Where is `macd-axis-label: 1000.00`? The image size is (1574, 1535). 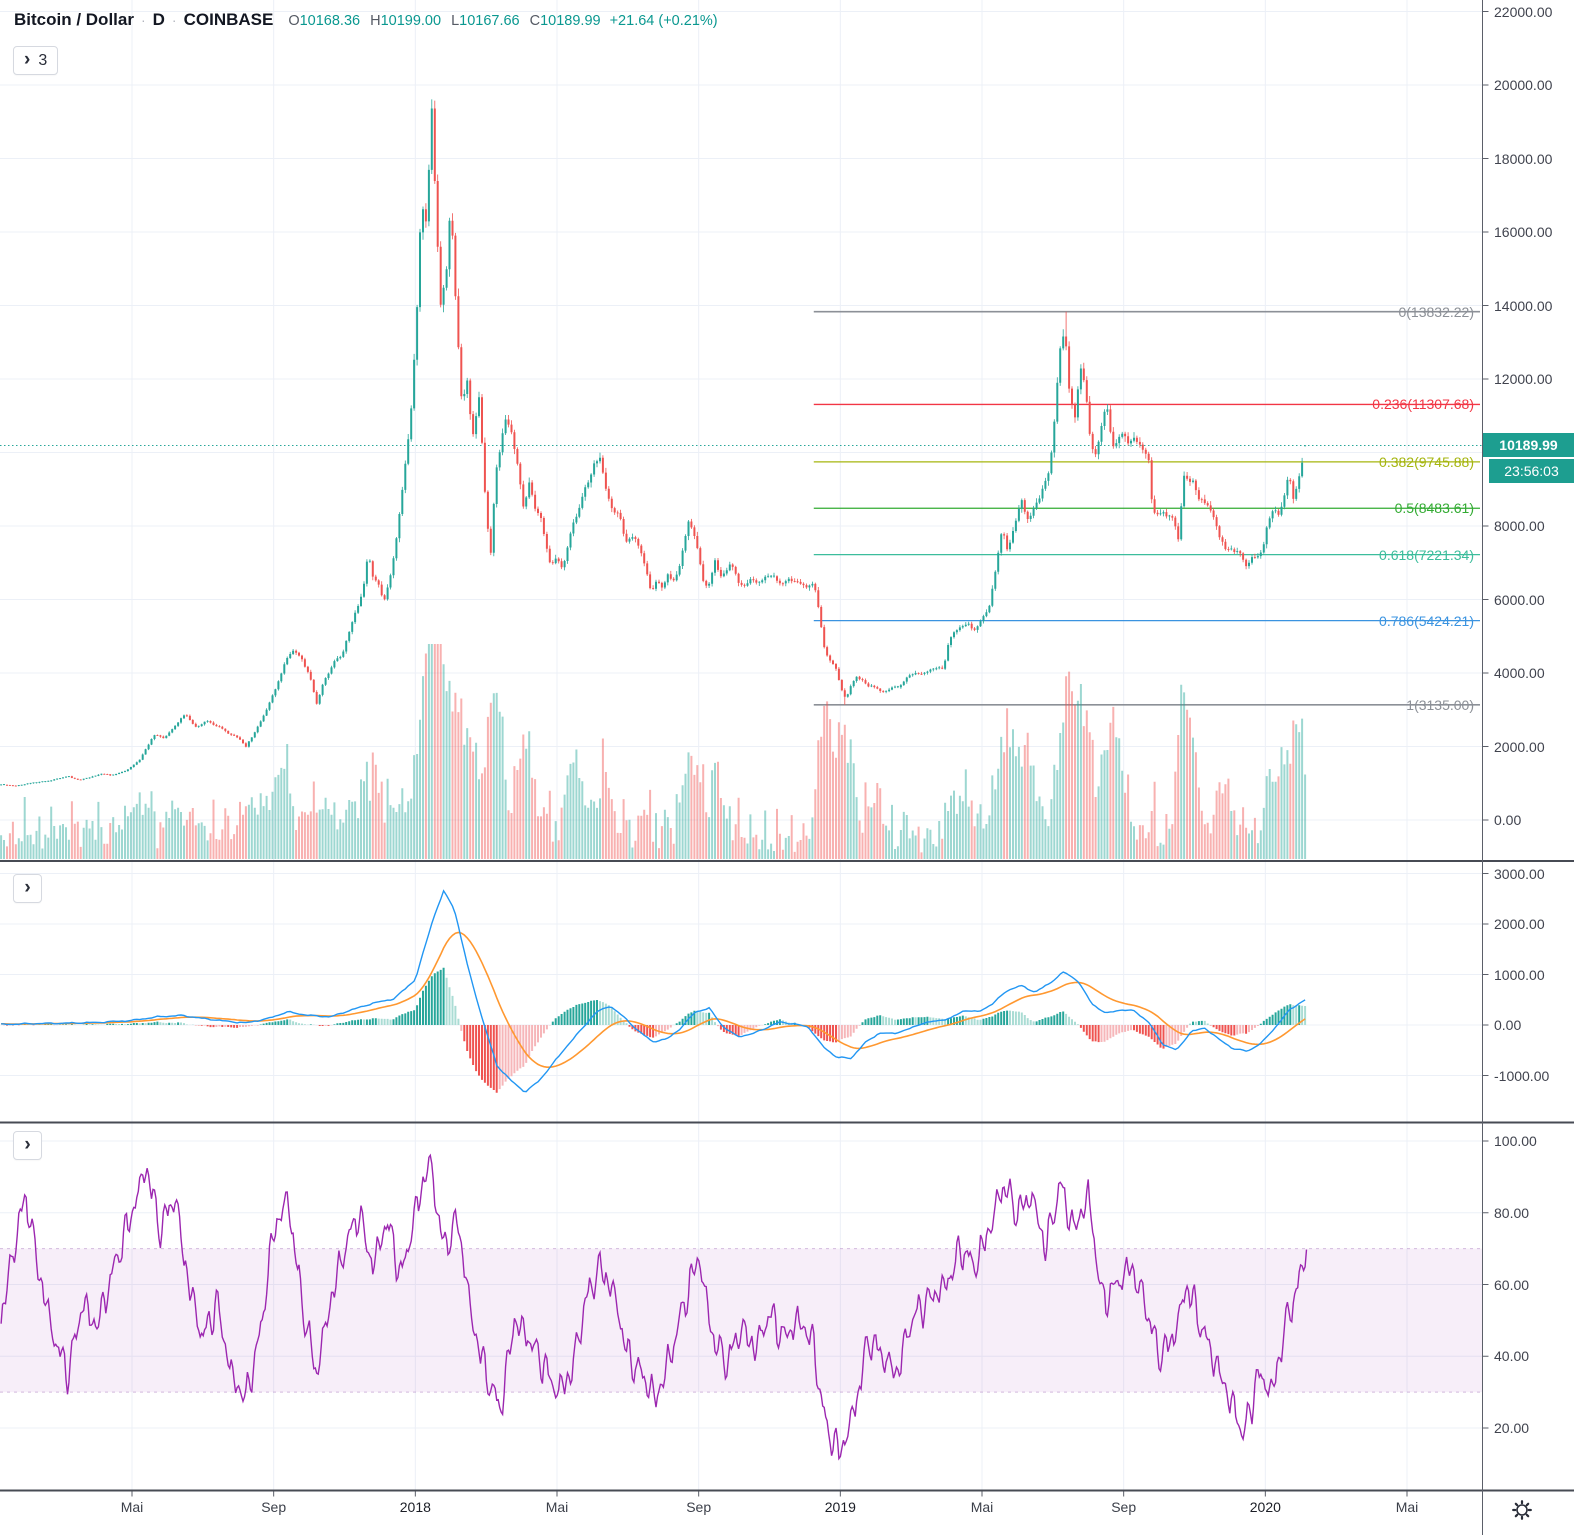 macd-axis-label: 1000.00 is located at coordinates (1519, 974).